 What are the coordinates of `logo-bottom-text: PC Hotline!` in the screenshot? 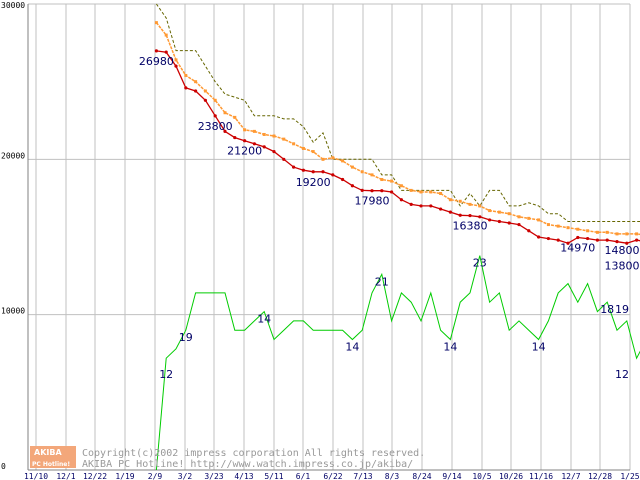 It's located at (51, 464).